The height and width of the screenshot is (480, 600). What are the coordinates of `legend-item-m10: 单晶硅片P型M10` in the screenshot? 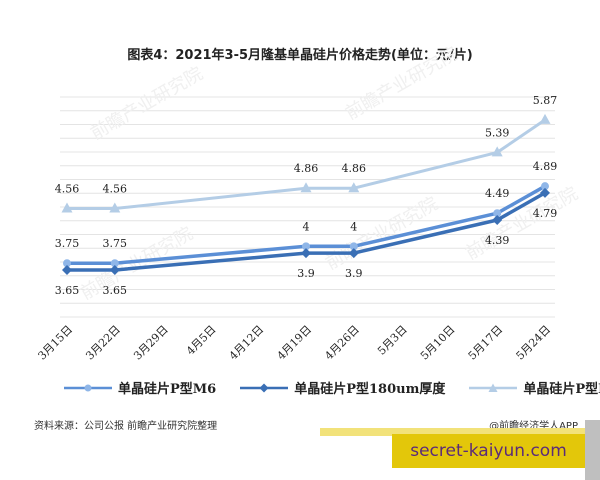 It's located at (533, 387).